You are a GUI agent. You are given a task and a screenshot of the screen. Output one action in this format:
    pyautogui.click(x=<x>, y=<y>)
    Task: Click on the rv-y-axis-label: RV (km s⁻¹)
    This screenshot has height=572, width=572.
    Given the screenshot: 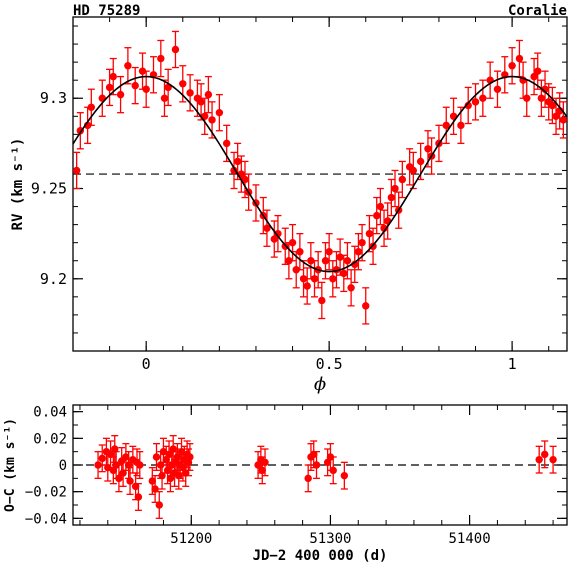 What is the action you would take?
    pyautogui.click(x=18, y=184)
    